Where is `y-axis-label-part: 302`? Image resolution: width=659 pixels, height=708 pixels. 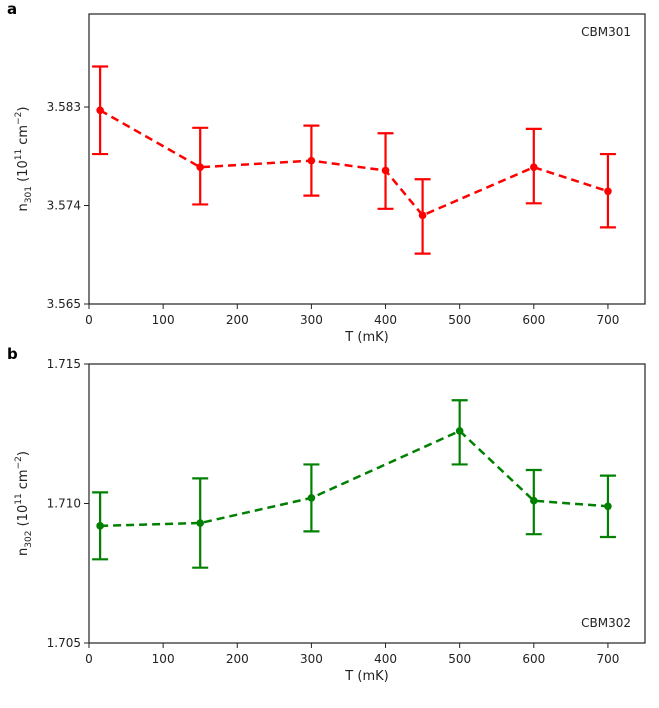 y-axis-label-part: 302 is located at coordinates (29, 539).